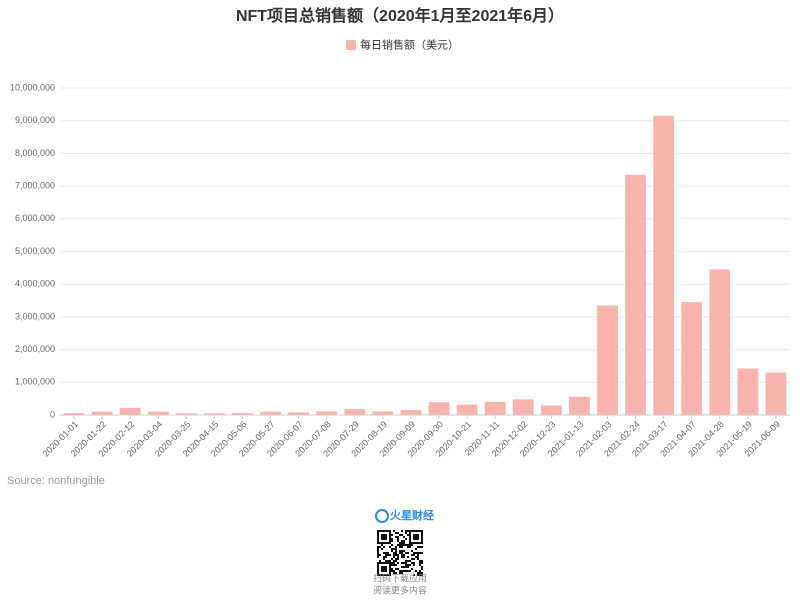 The height and width of the screenshot is (602, 800). I want to click on y-tick-label: 10,000,000, so click(32, 87).